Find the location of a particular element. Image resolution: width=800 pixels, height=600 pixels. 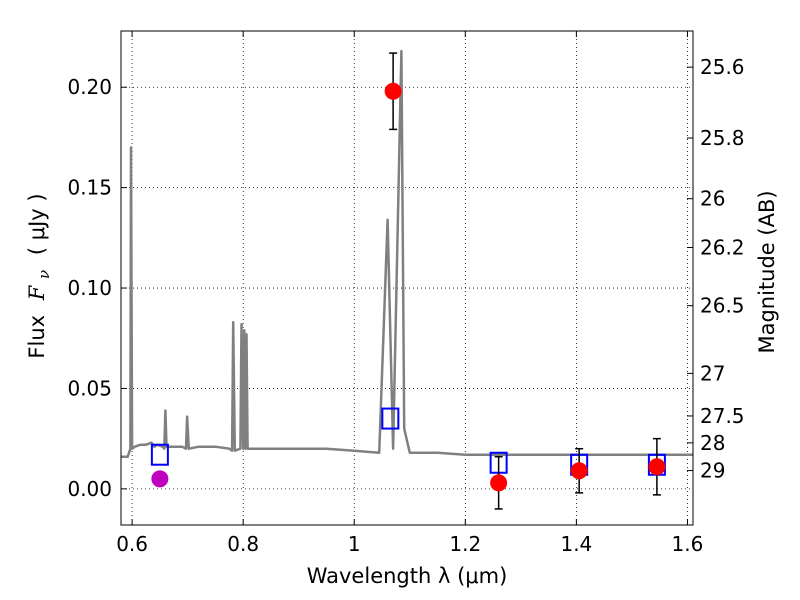

y-tick-label: 0.10 is located at coordinates (89, 288).